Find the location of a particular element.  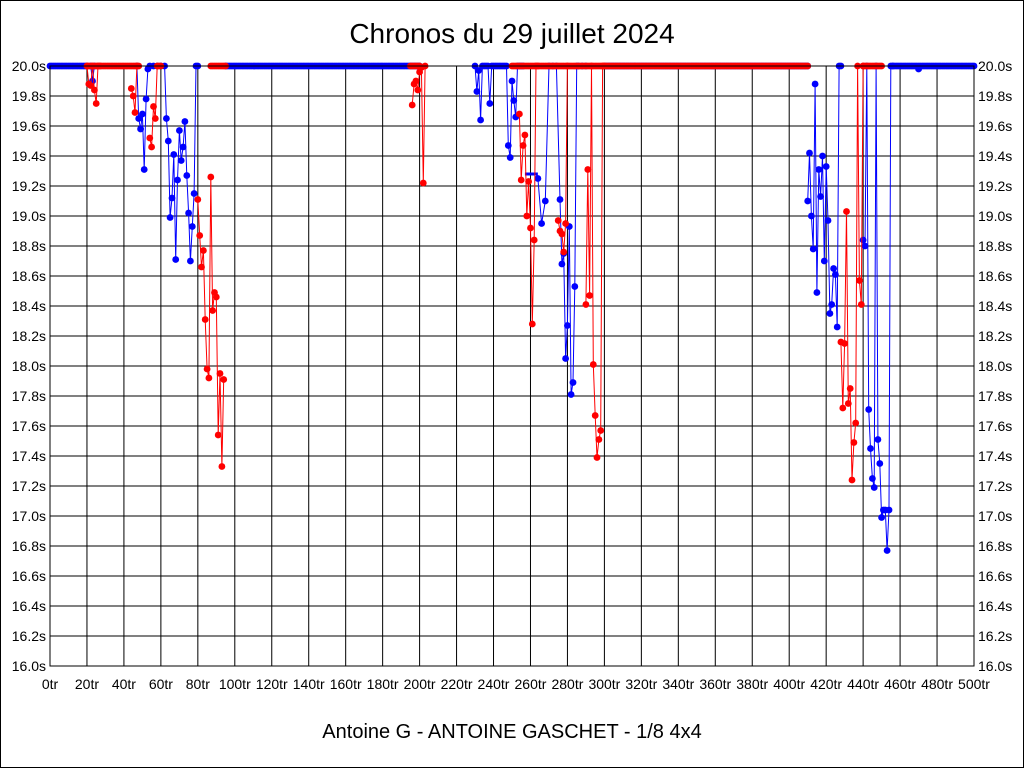

x-tick-label: 240tr is located at coordinates (494, 684).